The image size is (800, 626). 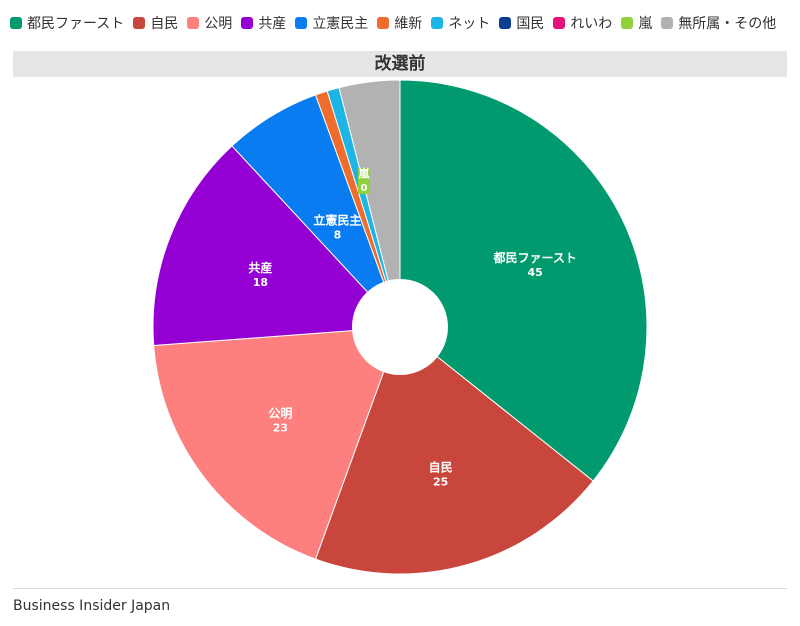 What do you see at coordinates (408, 24) in the screenshot?
I see `legend-label: 維新` at bounding box center [408, 24].